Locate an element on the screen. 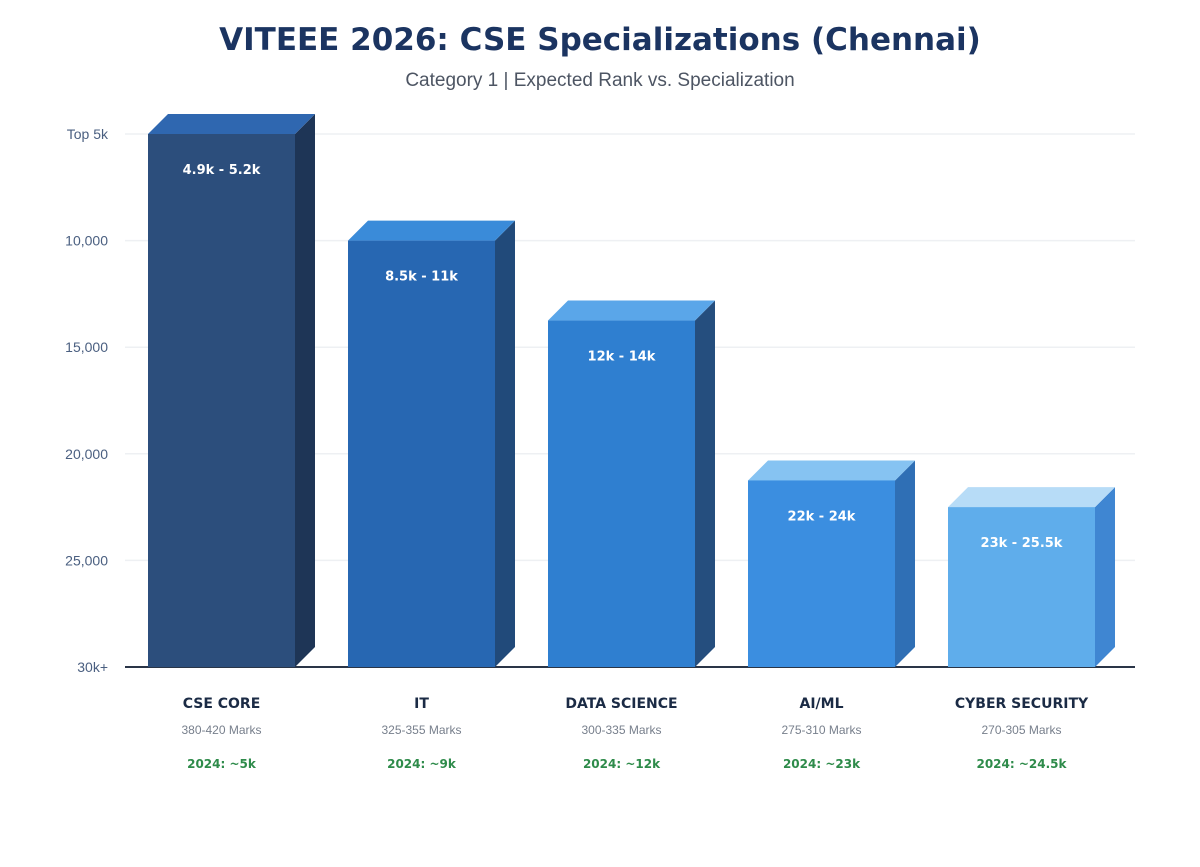  category-label: CSE CORE is located at coordinates (222, 704).